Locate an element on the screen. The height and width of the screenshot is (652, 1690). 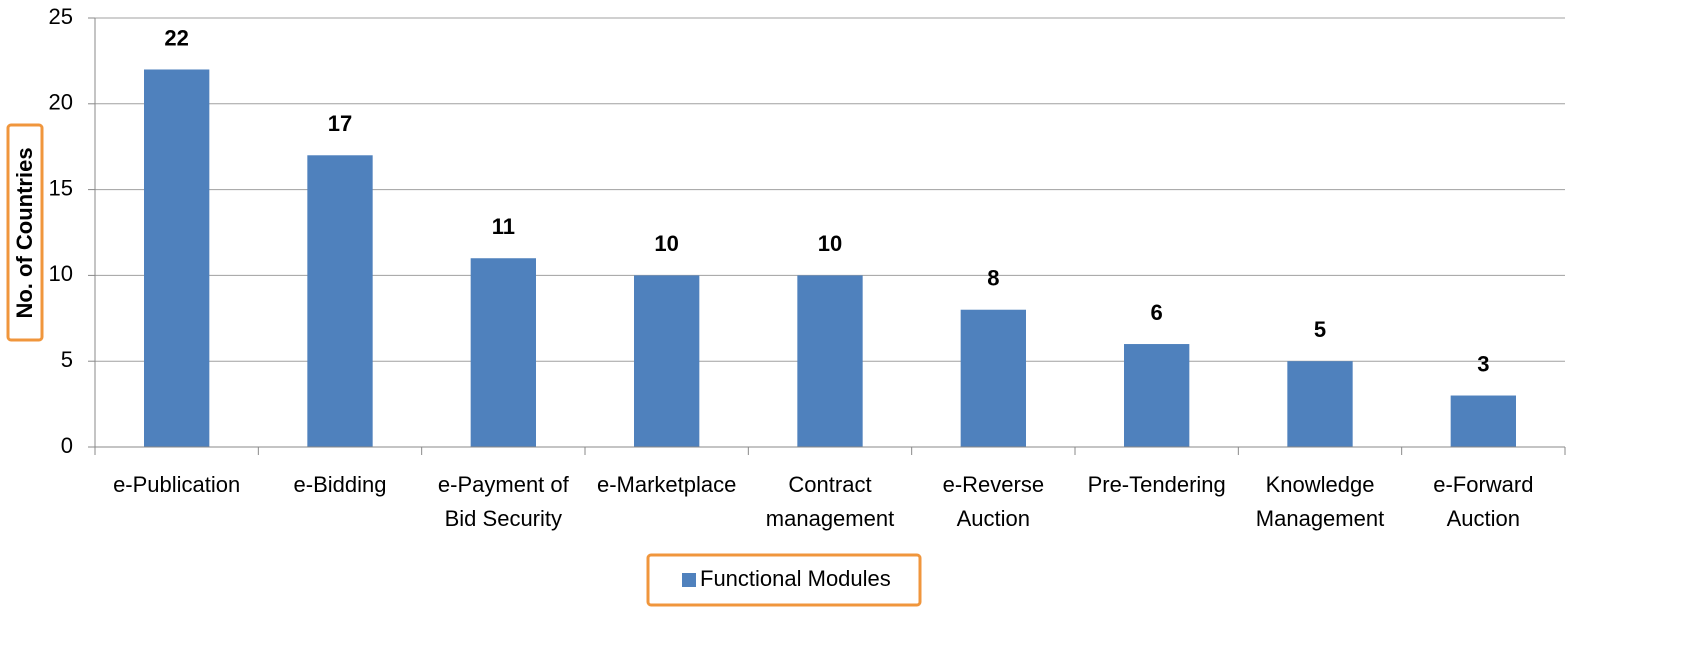
legend-label: Functional Modules is located at coordinates (795, 578).